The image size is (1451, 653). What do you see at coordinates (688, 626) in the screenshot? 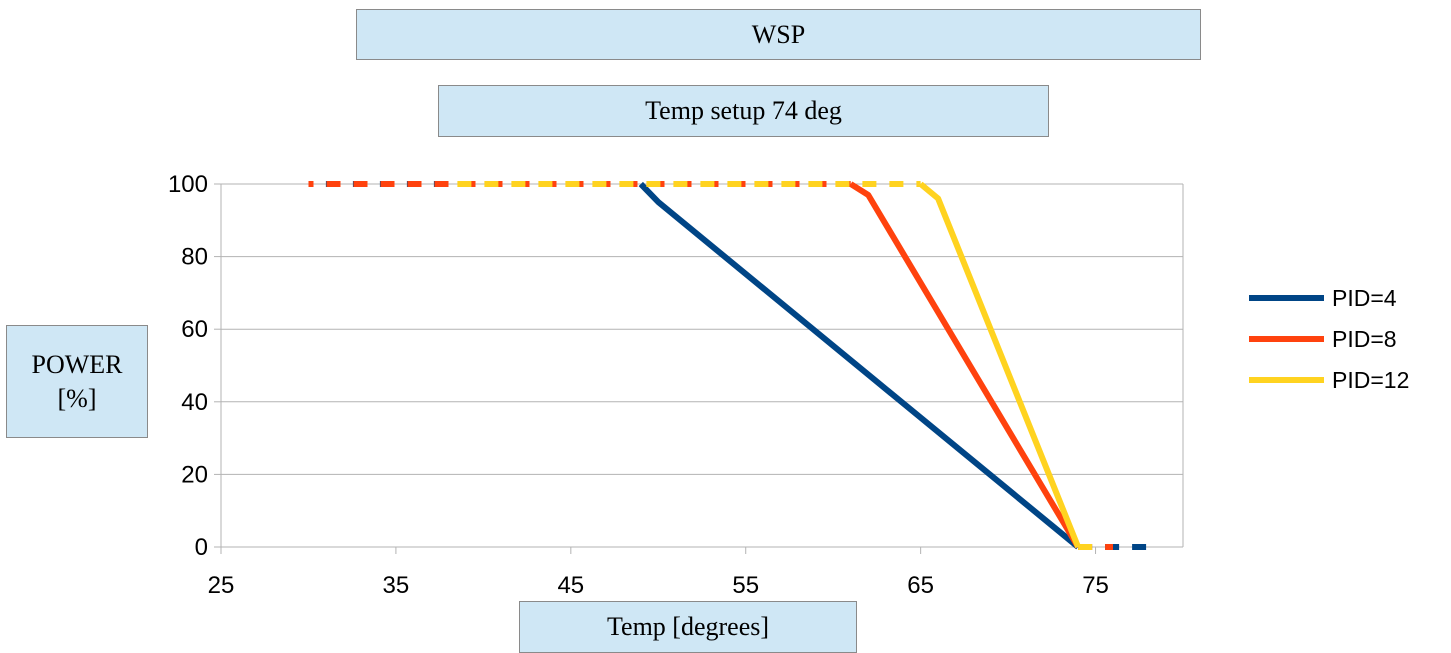
I see `x-axis-label-text: Temp [degrees]` at bounding box center [688, 626].